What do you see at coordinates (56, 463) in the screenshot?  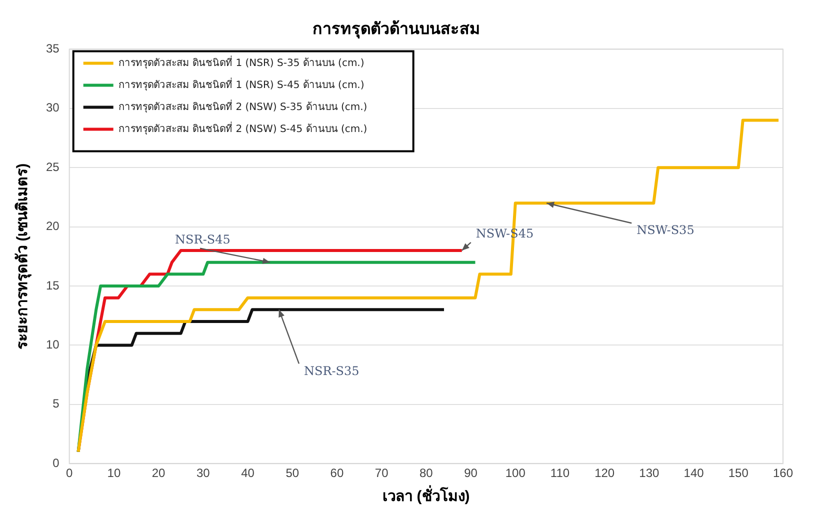 I see `y-tick-label: 0` at bounding box center [56, 463].